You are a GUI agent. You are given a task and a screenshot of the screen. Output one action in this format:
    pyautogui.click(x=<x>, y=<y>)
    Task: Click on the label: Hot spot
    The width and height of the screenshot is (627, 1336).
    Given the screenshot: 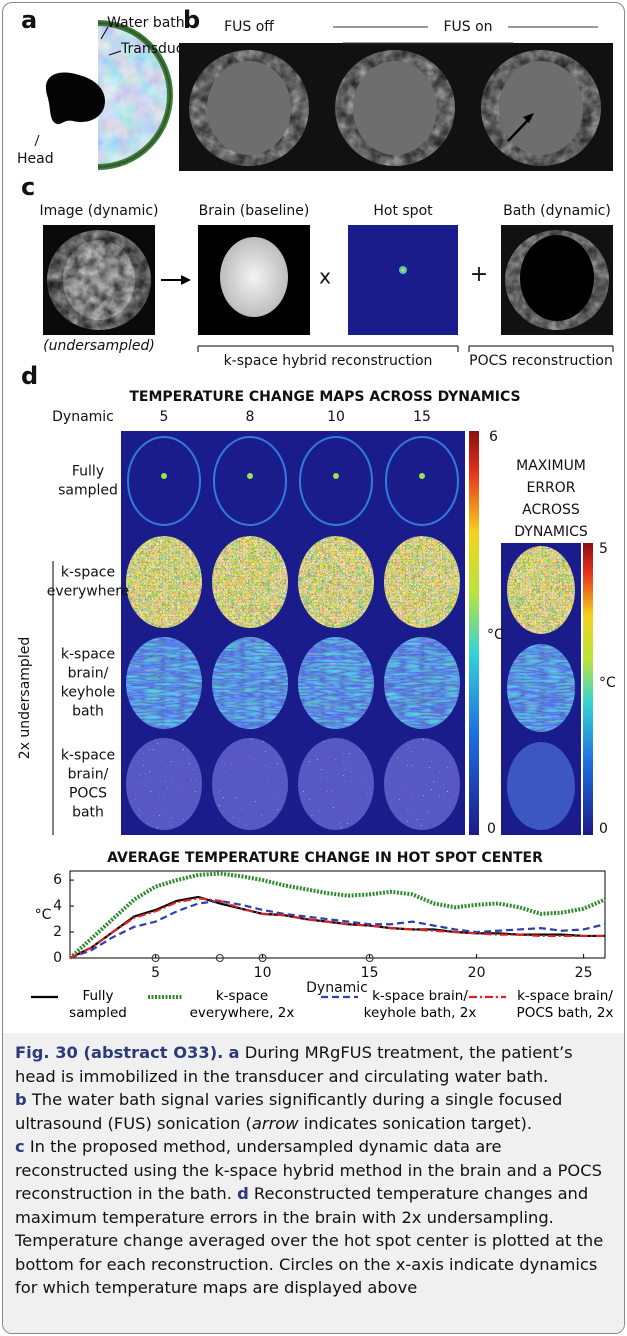 What is the action you would take?
    pyautogui.click(x=403, y=211)
    